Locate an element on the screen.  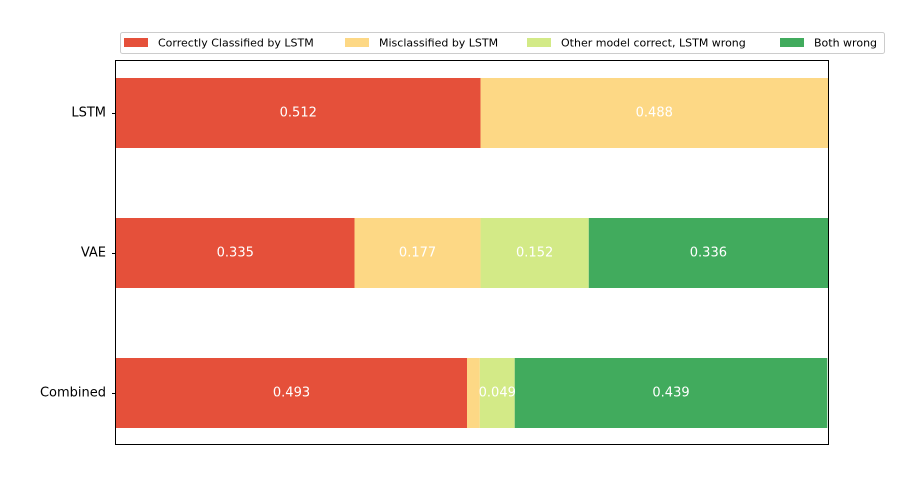
data-label-lstm-misclassified-by-lstm: 0.488 is located at coordinates (654, 113).